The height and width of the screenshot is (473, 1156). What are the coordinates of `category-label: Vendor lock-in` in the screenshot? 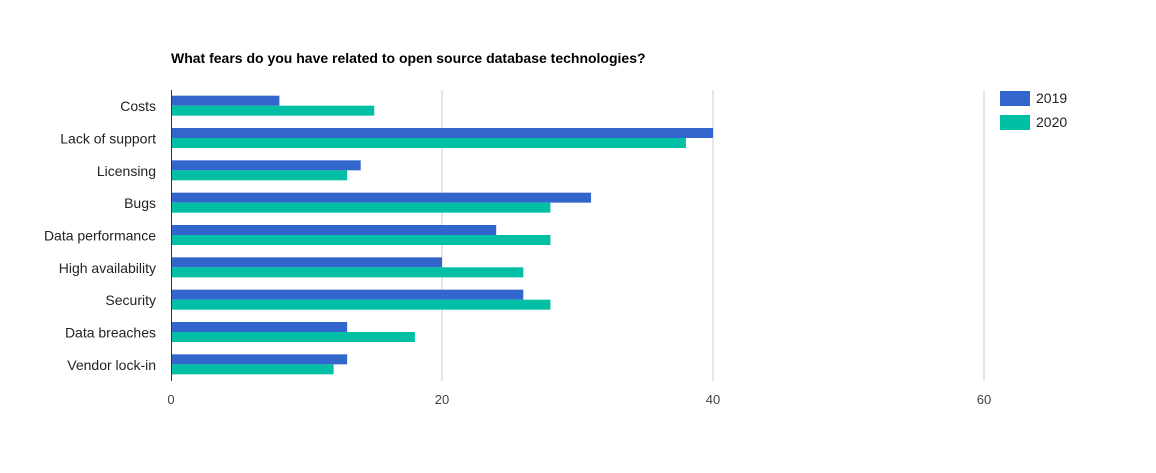 It's located at (111, 365).